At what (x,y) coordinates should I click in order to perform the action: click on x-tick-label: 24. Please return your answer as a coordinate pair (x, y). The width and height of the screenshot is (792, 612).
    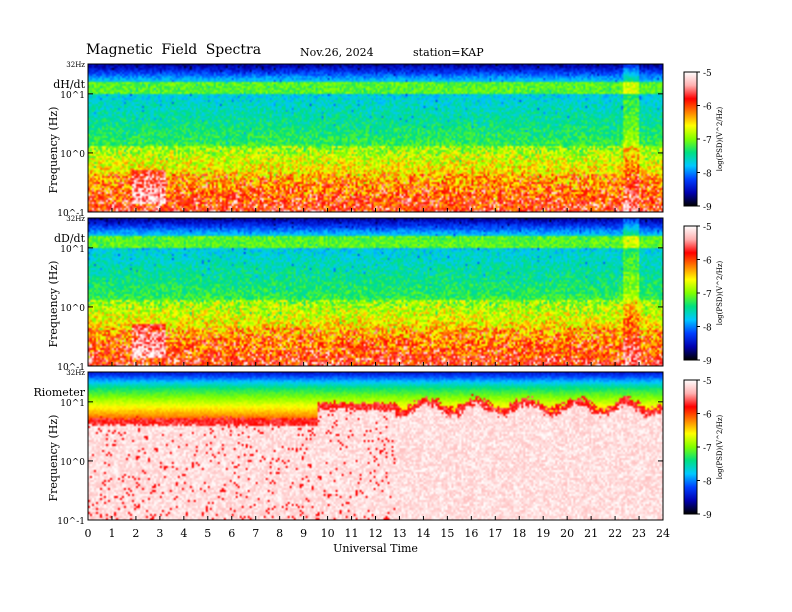
    Looking at the image, I should click on (663, 533).